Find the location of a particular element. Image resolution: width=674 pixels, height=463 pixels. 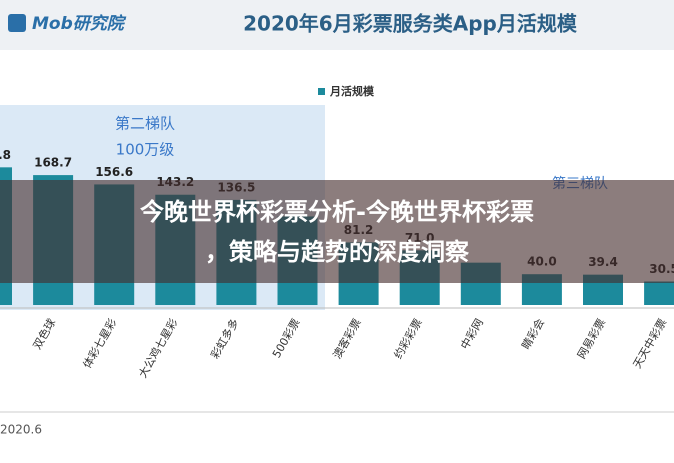

chart-title: 2020年6月彩票服务类App月活规模 is located at coordinates (410, 24).